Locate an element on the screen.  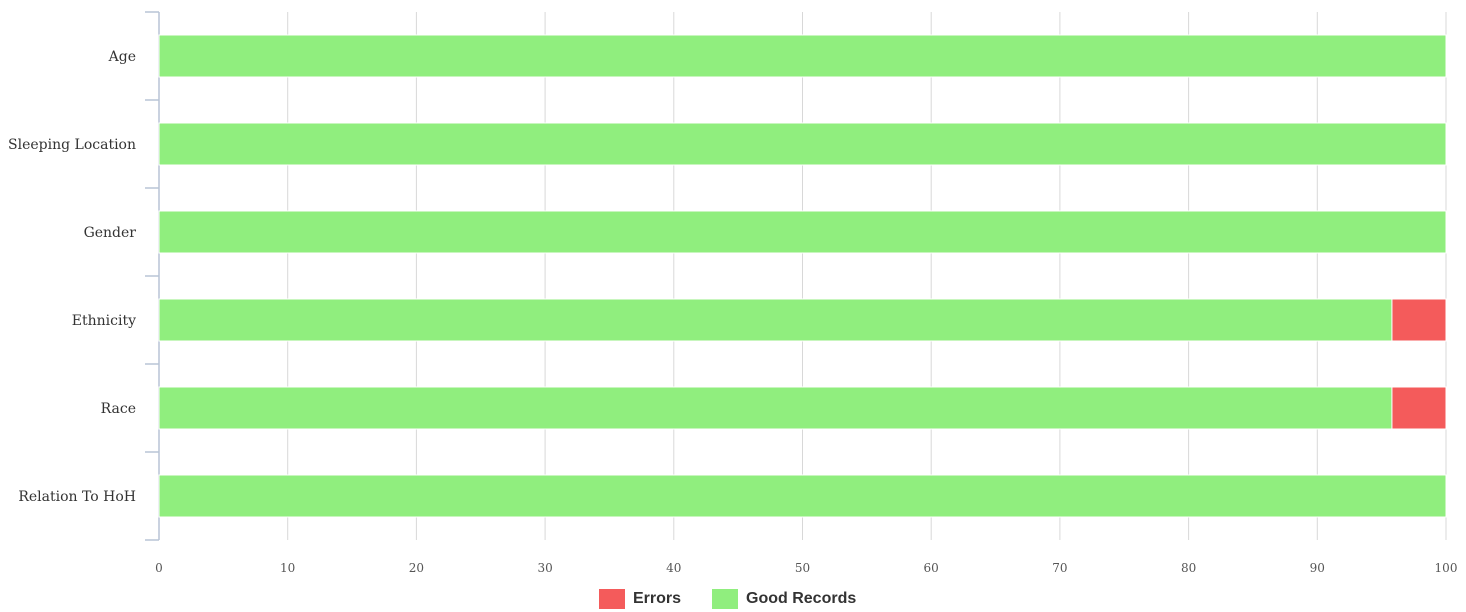
legend-swatch-good-records is located at coordinates (725, 599).